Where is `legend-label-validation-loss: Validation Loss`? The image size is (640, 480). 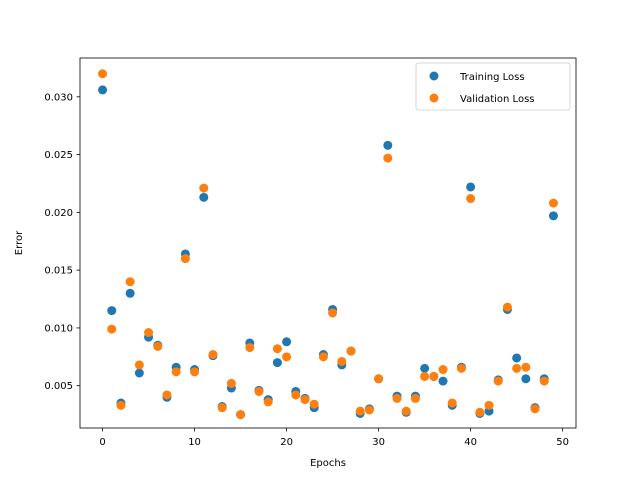
legend-label-validation-loss: Validation Loss is located at coordinates (497, 99).